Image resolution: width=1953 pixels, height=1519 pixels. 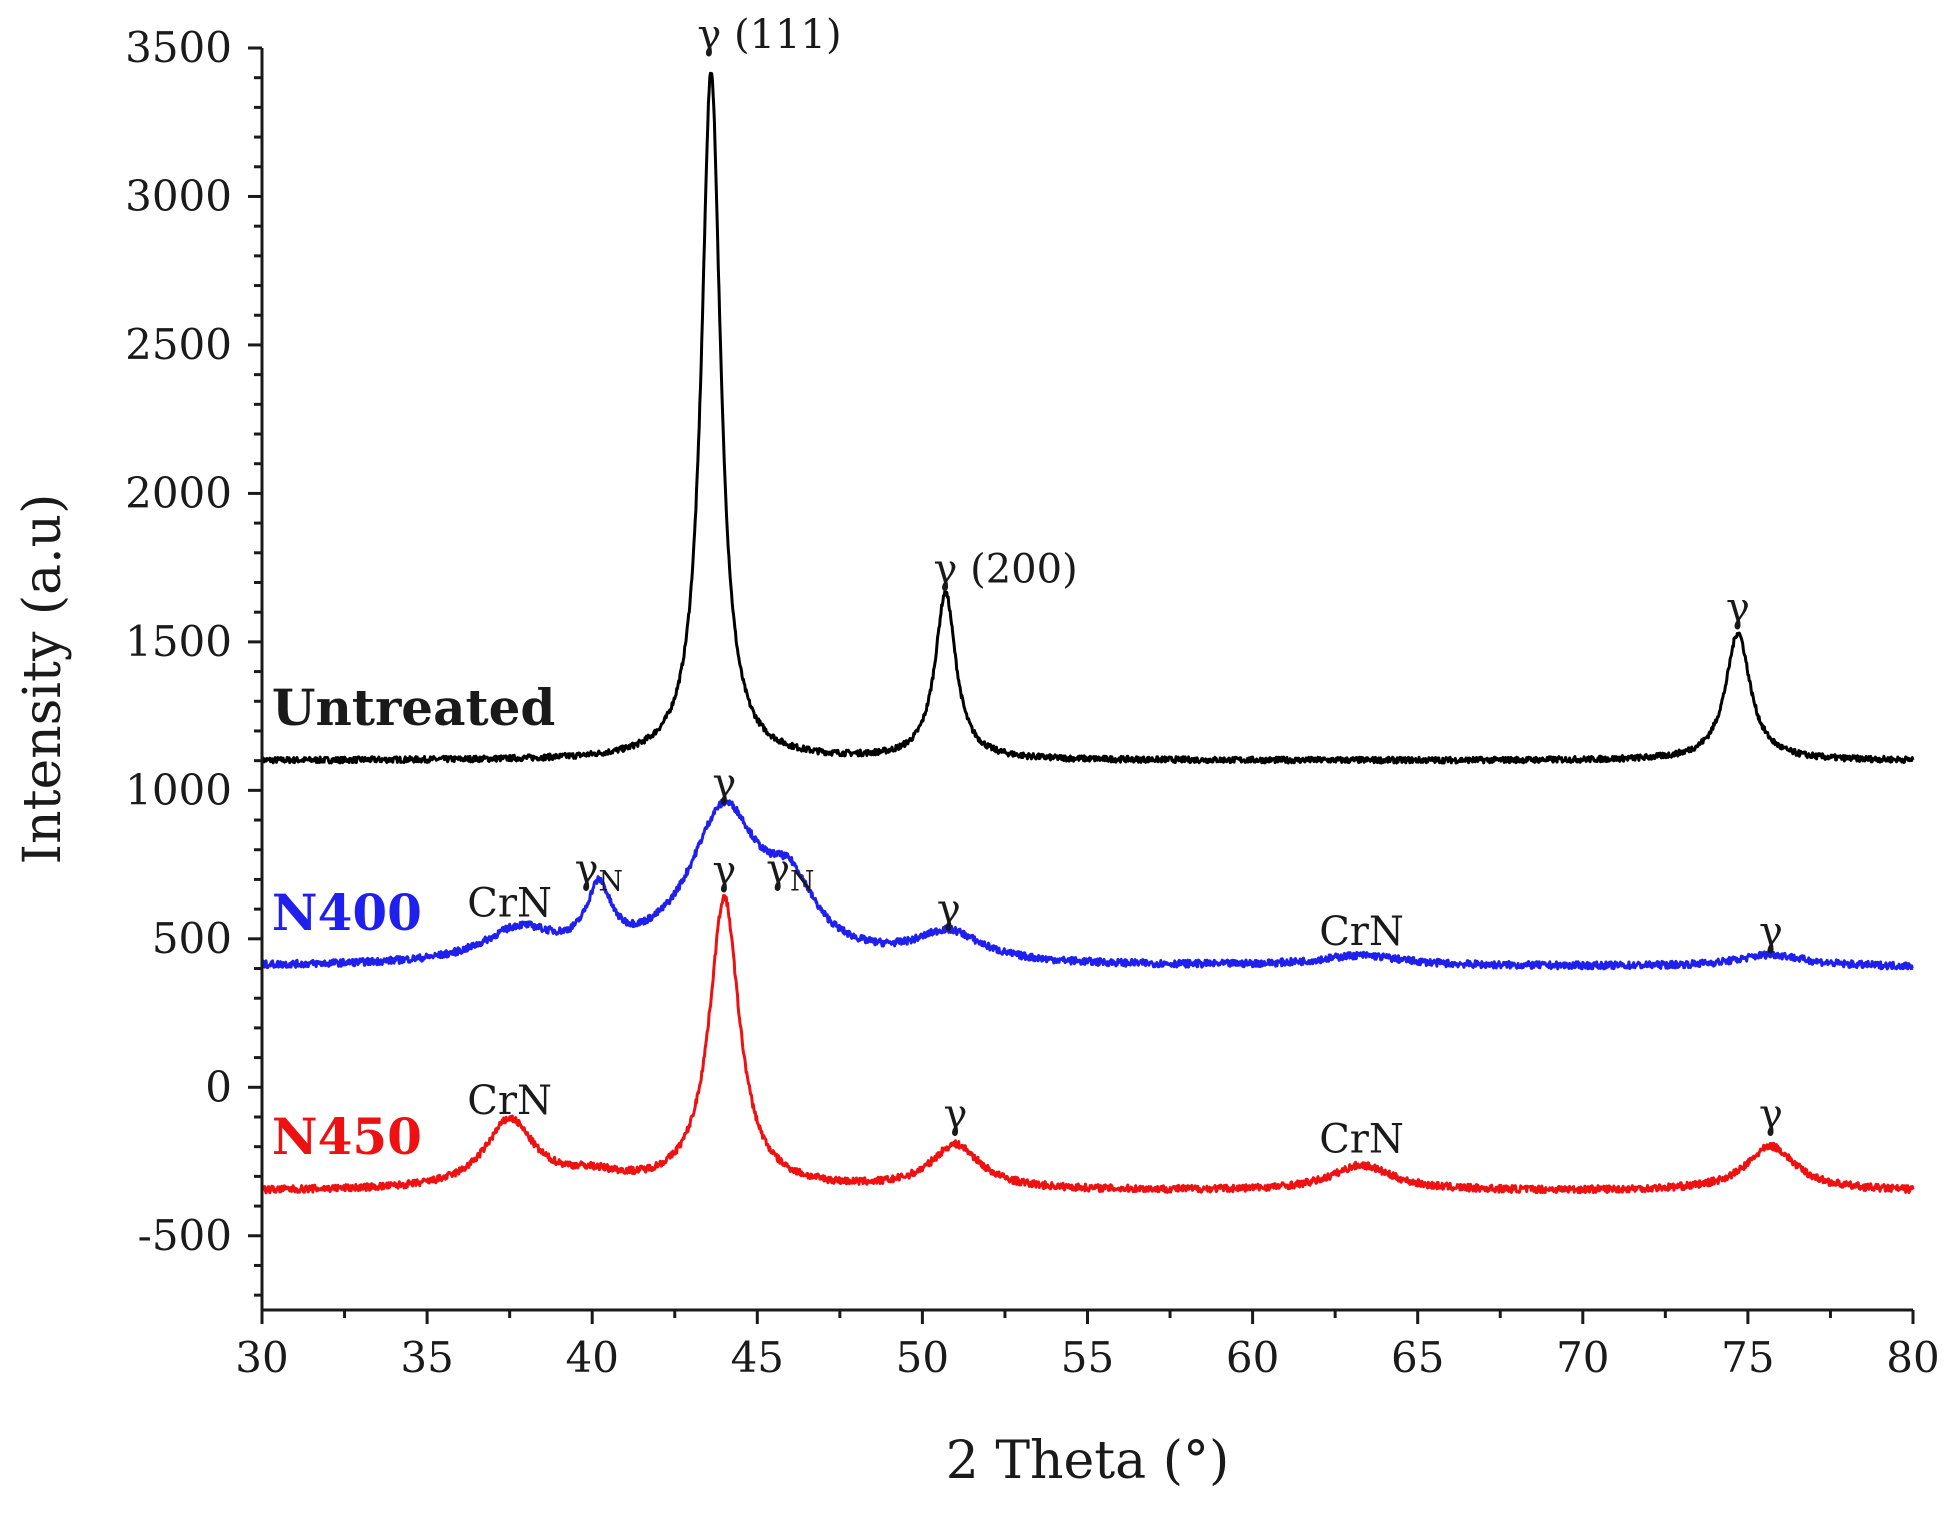 I want to click on x-tick-label: 50, so click(x=922, y=1357).